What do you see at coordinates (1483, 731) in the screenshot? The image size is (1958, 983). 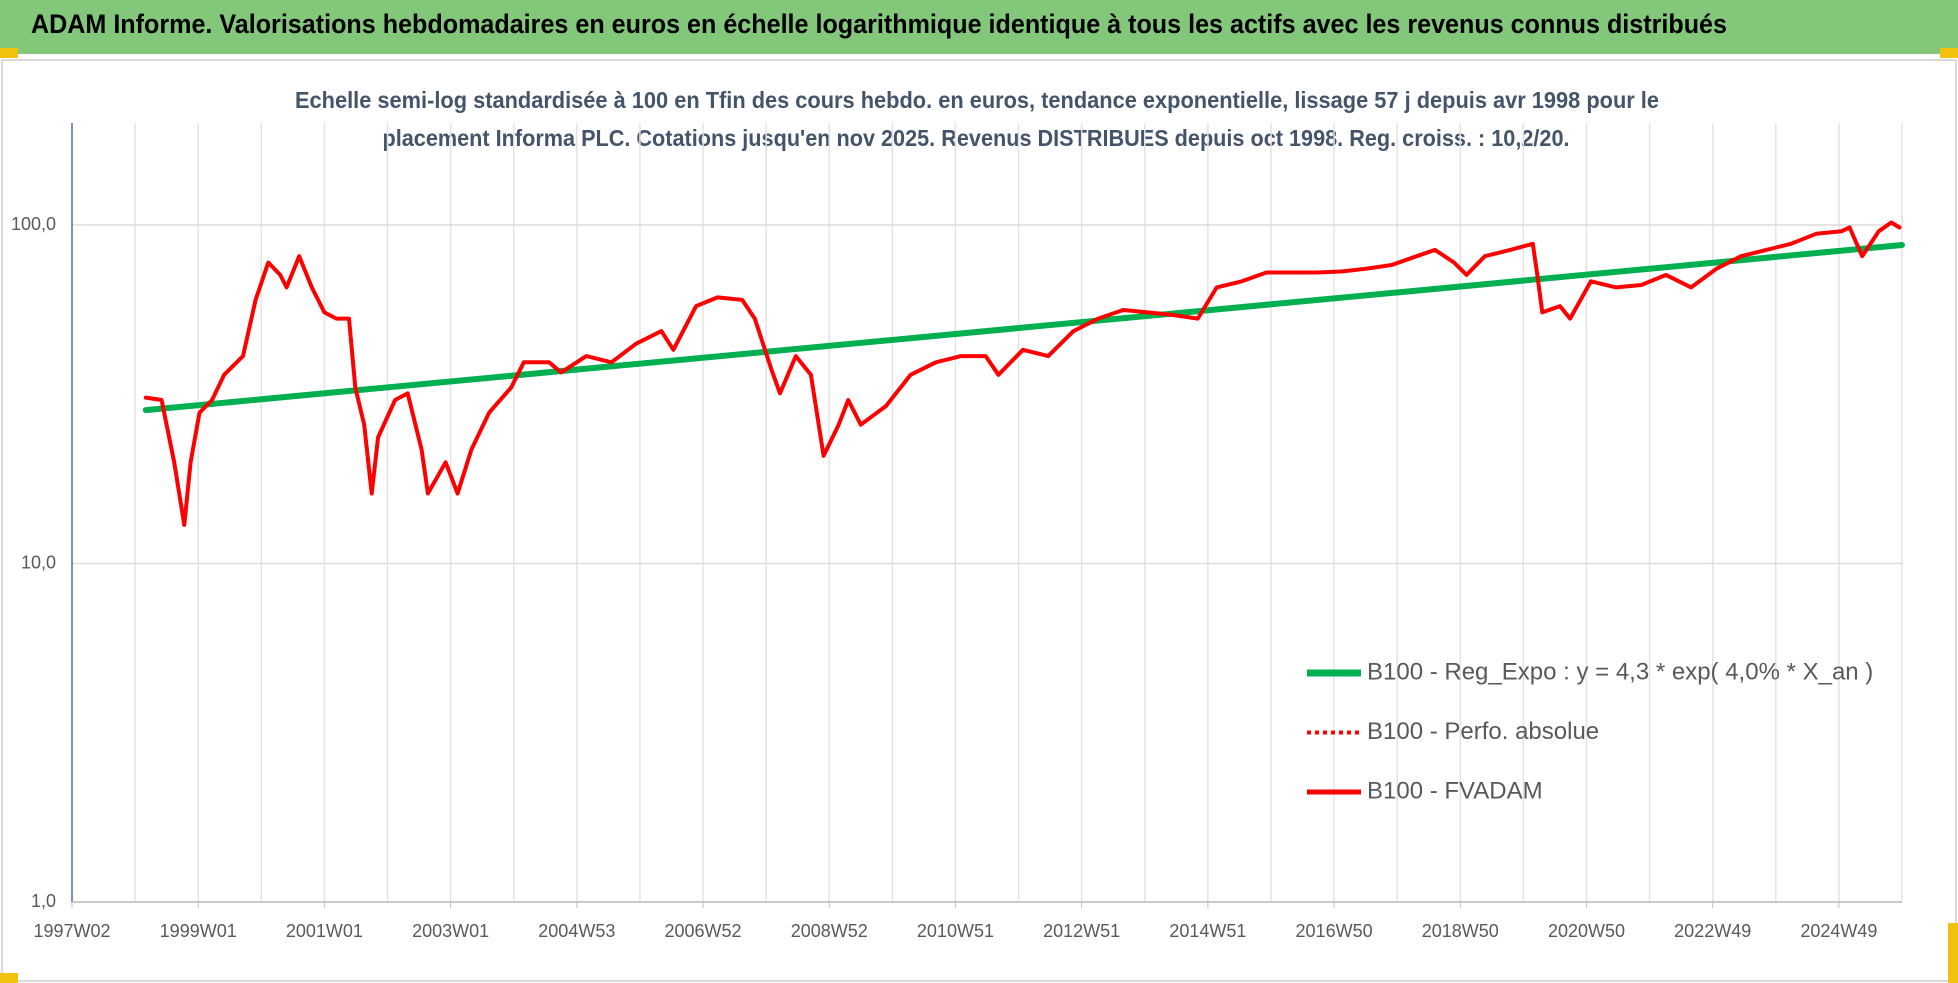 I see `legend-label: B100 - Perfo. absolue` at bounding box center [1483, 731].